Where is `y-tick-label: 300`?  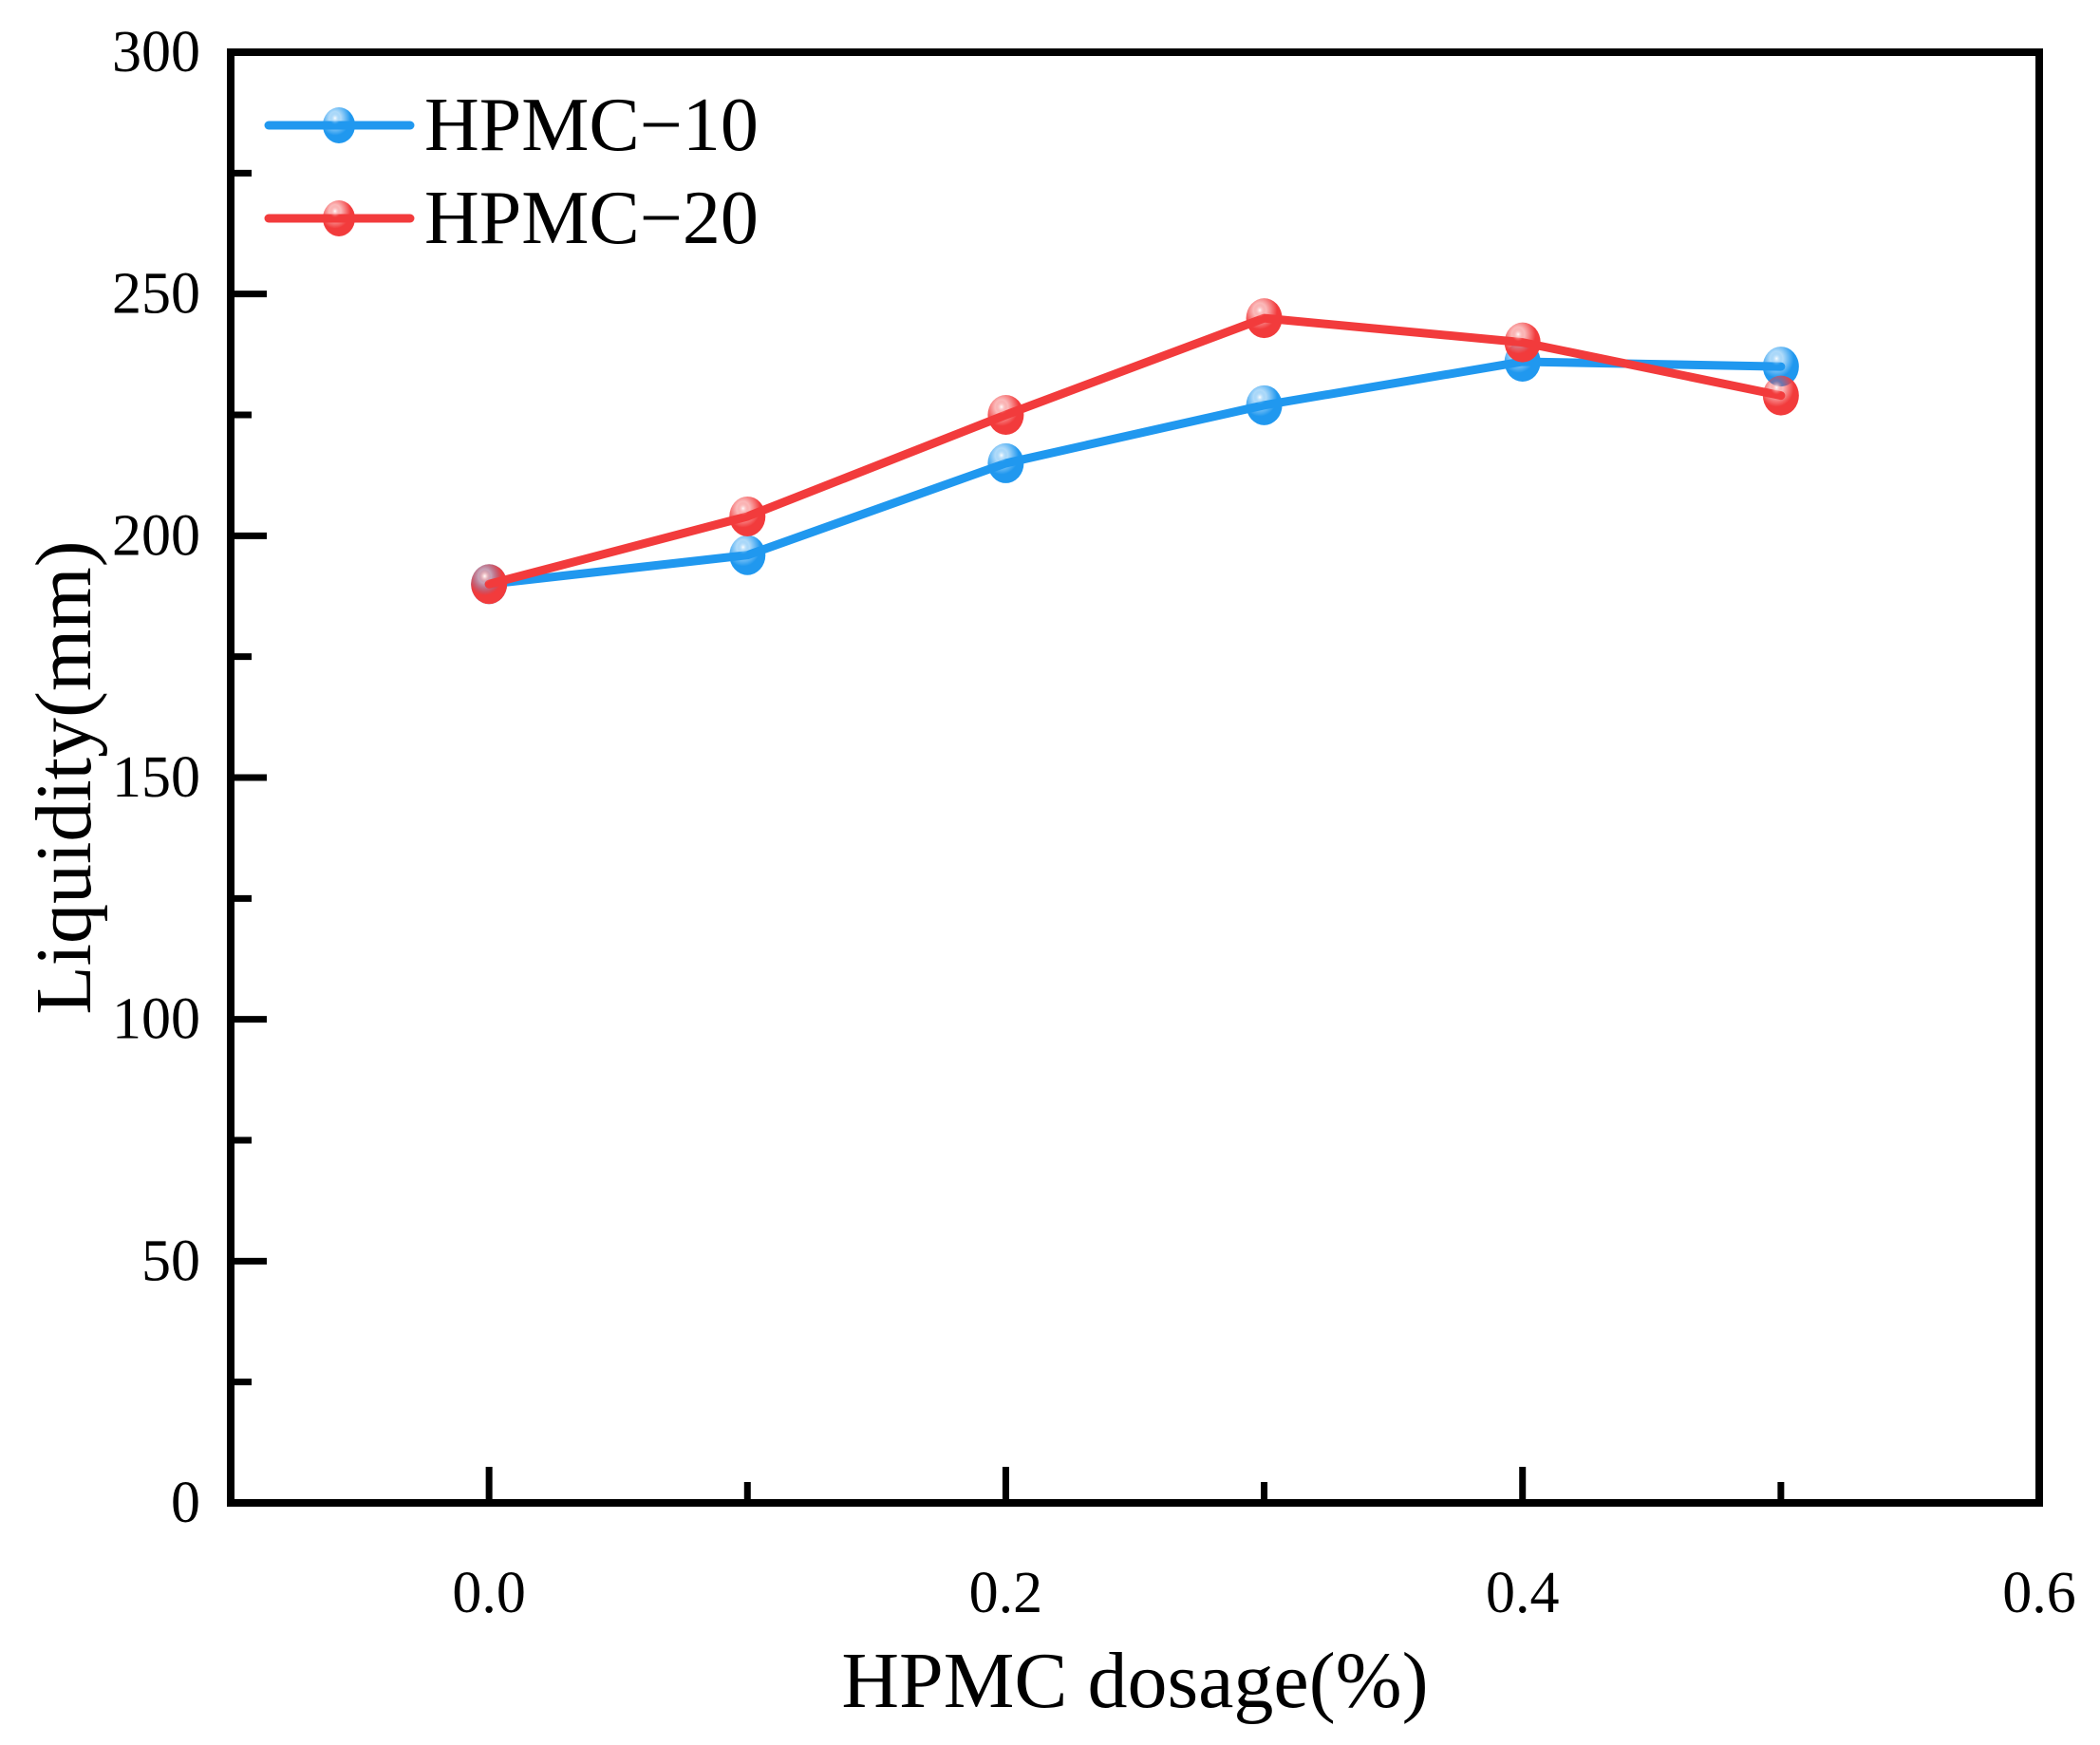 y-tick-label: 300 is located at coordinates (156, 52).